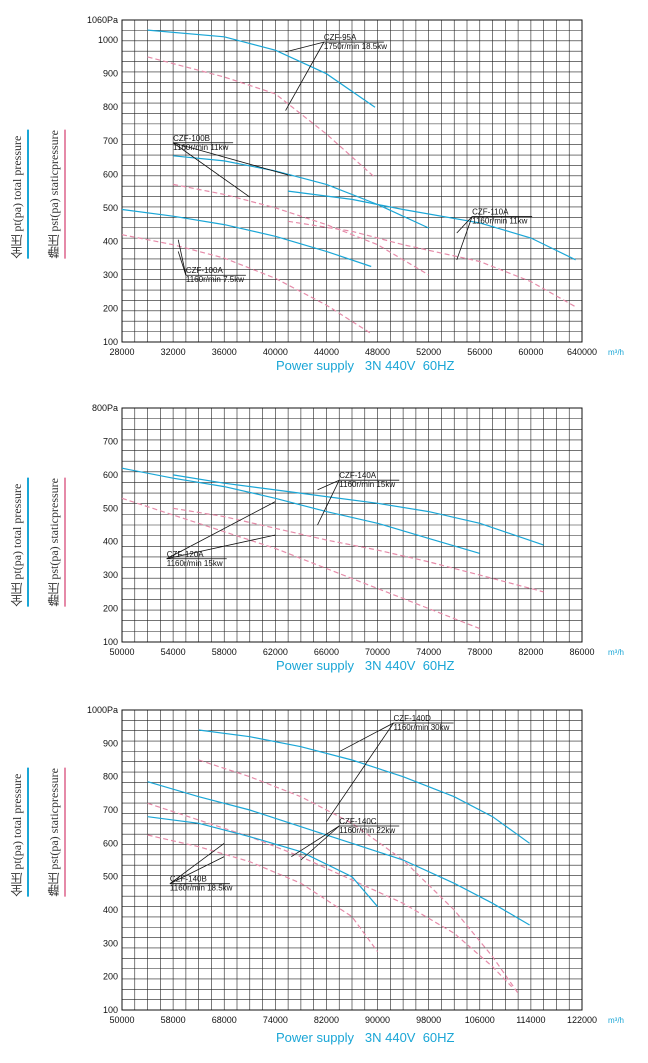  I want to click on model-name-label: CZF-140B, so click(188, 879).